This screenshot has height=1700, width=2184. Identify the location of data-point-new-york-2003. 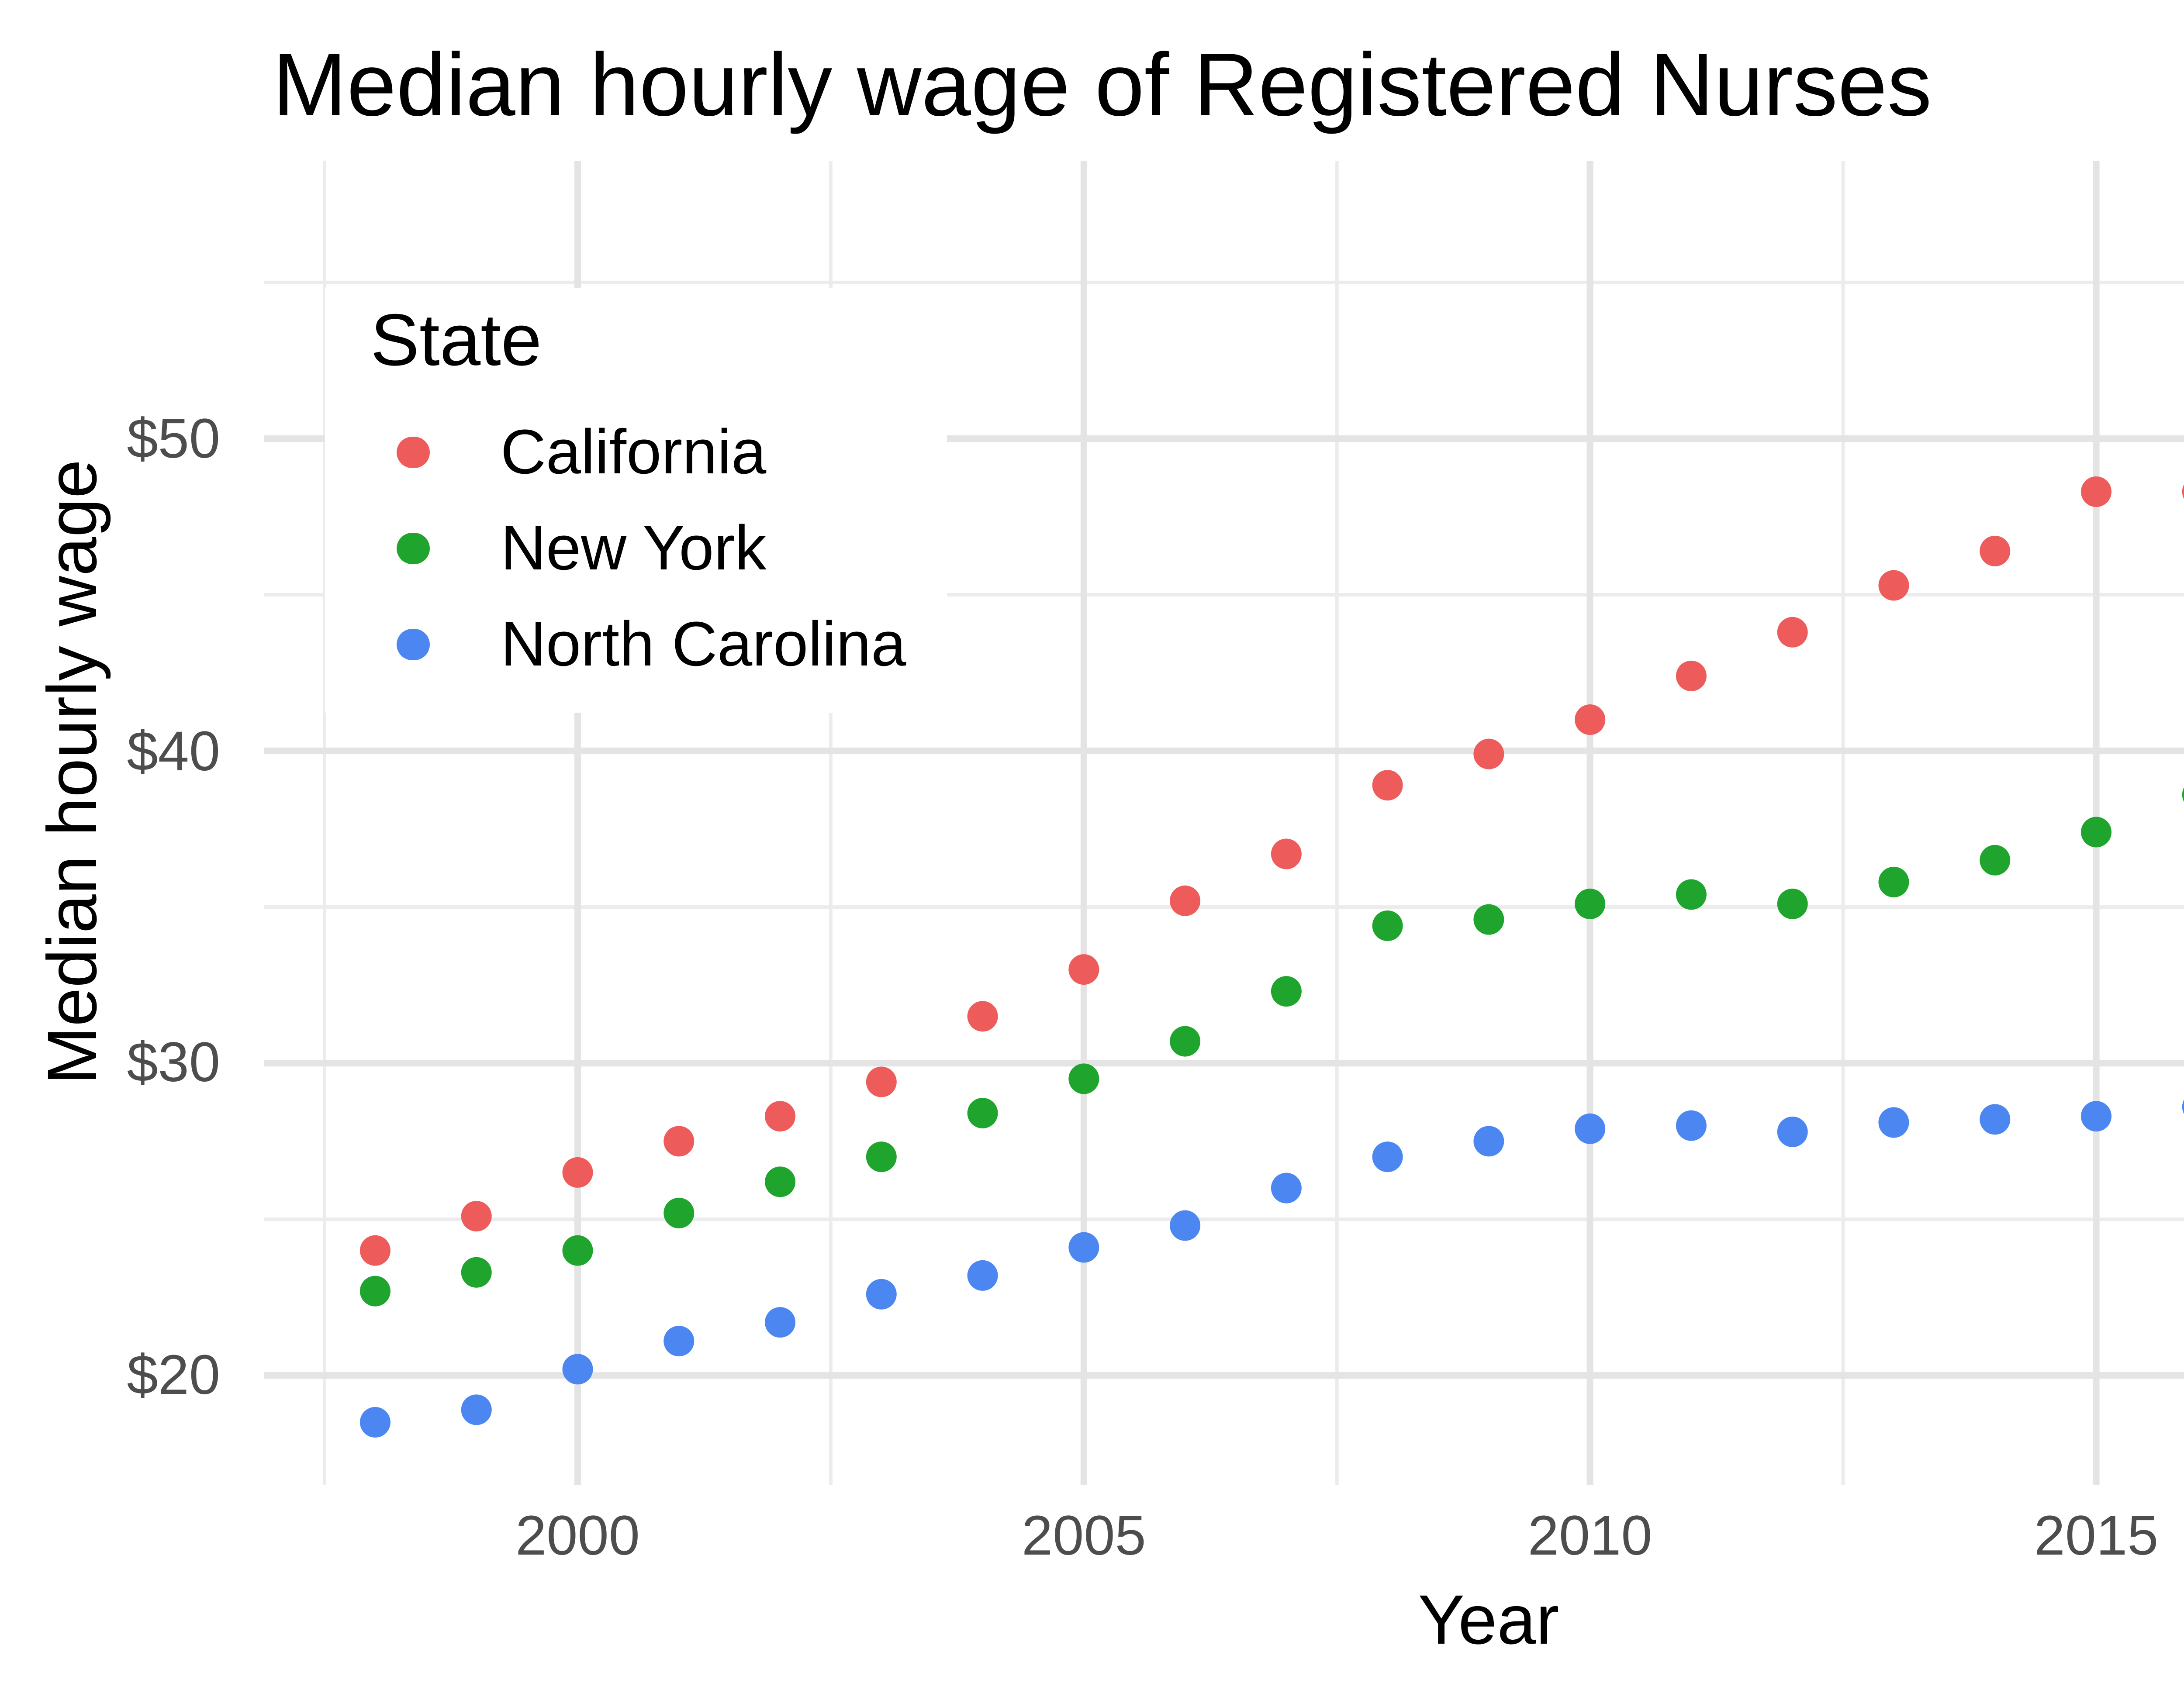
(881, 1157).